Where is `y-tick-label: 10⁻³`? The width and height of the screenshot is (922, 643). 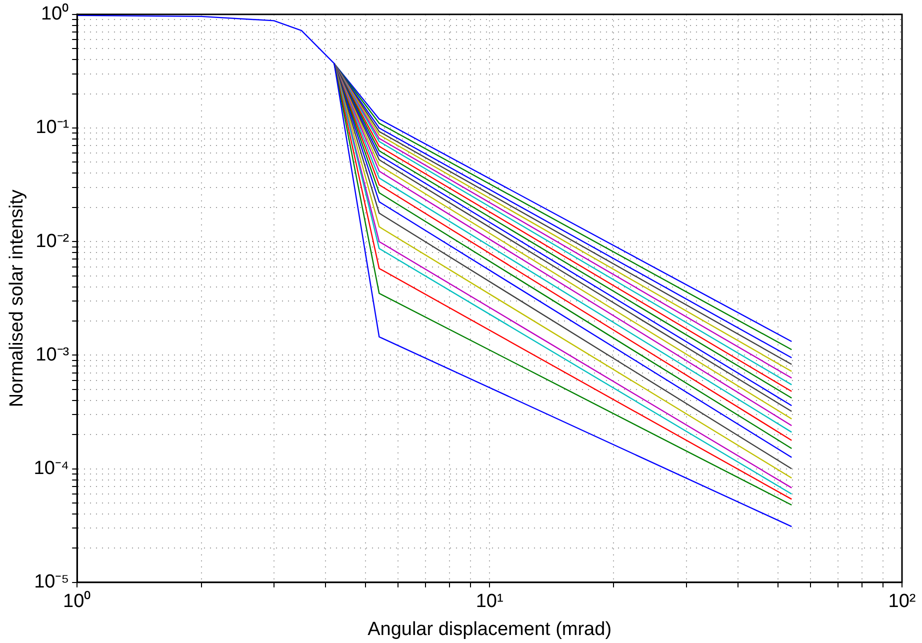
y-tick-label: 10⁻³ is located at coordinates (53, 355).